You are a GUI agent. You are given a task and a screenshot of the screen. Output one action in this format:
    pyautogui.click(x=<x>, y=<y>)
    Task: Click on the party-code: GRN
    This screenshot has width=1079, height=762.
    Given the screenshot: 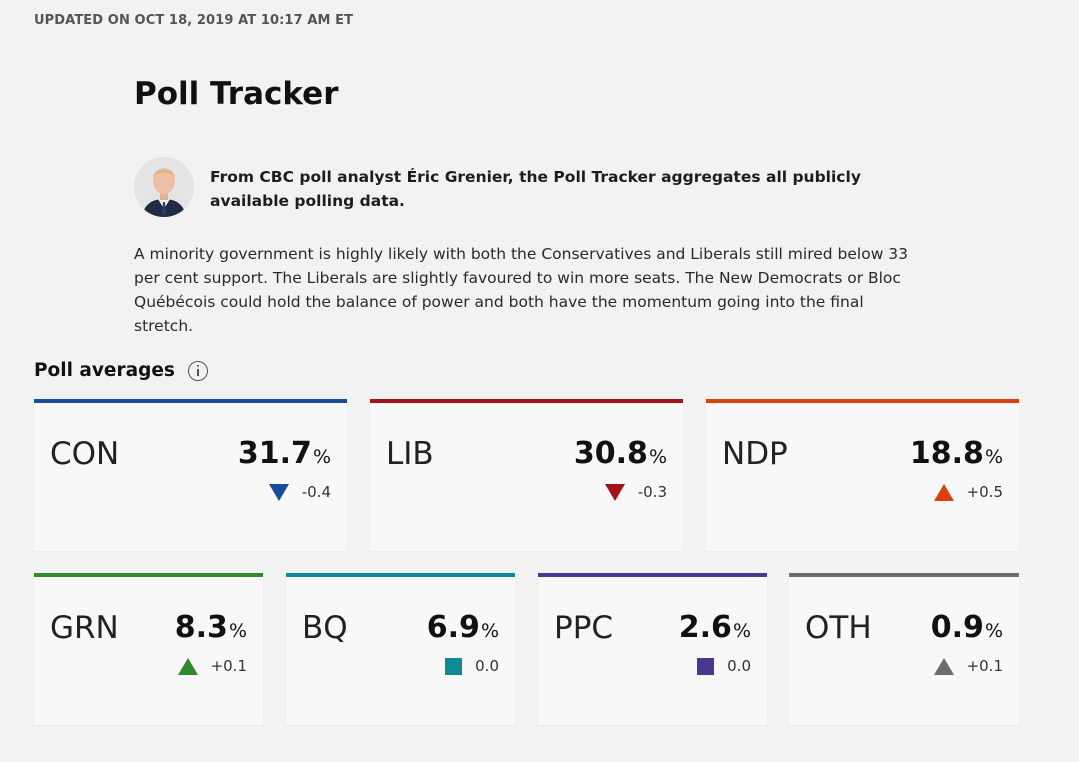 What is the action you would take?
    pyautogui.click(x=84, y=628)
    